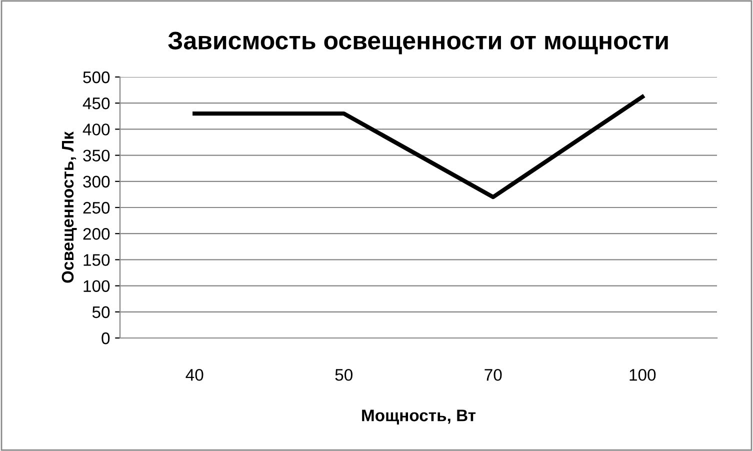 The width and height of the screenshot is (753, 451). Describe the element at coordinates (96, 77) in the screenshot. I see `y-tick-label: 500` at that location.